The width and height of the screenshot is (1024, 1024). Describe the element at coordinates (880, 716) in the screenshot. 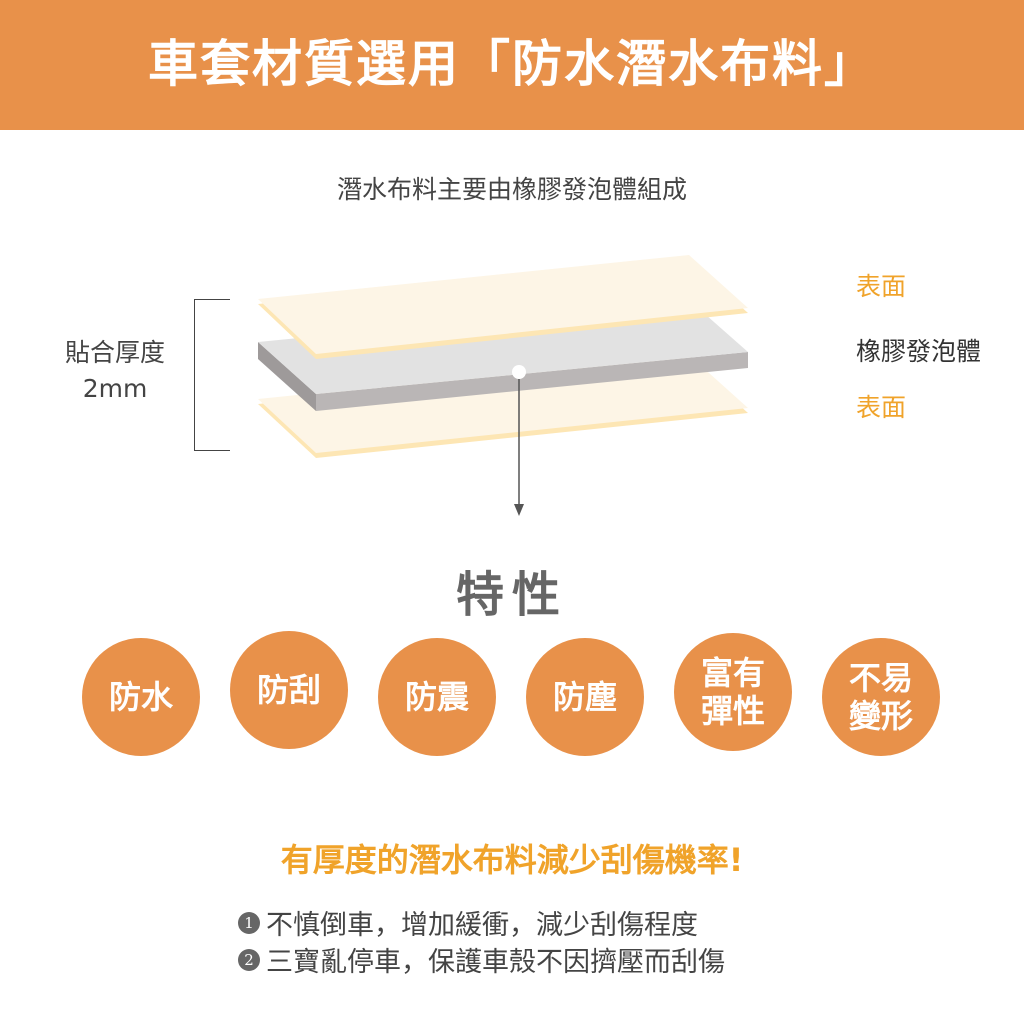

I see `feature-text: 變形` at that location.